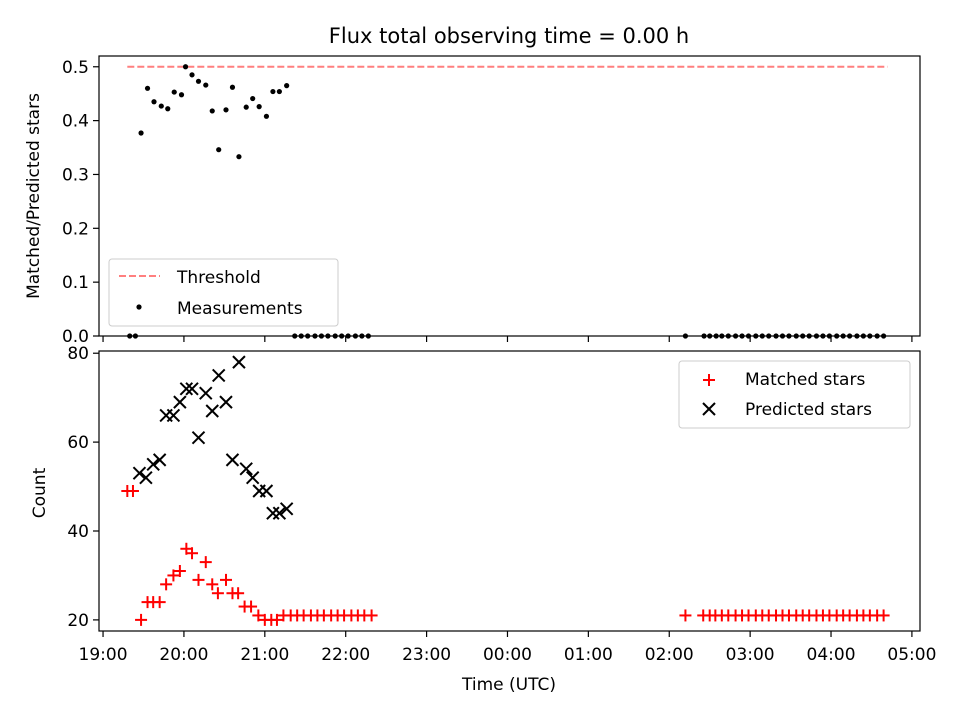 The width and height of the screenshot is (960, 720). I want to click on top-y-tick-label: 0.3, so click(75, 175).